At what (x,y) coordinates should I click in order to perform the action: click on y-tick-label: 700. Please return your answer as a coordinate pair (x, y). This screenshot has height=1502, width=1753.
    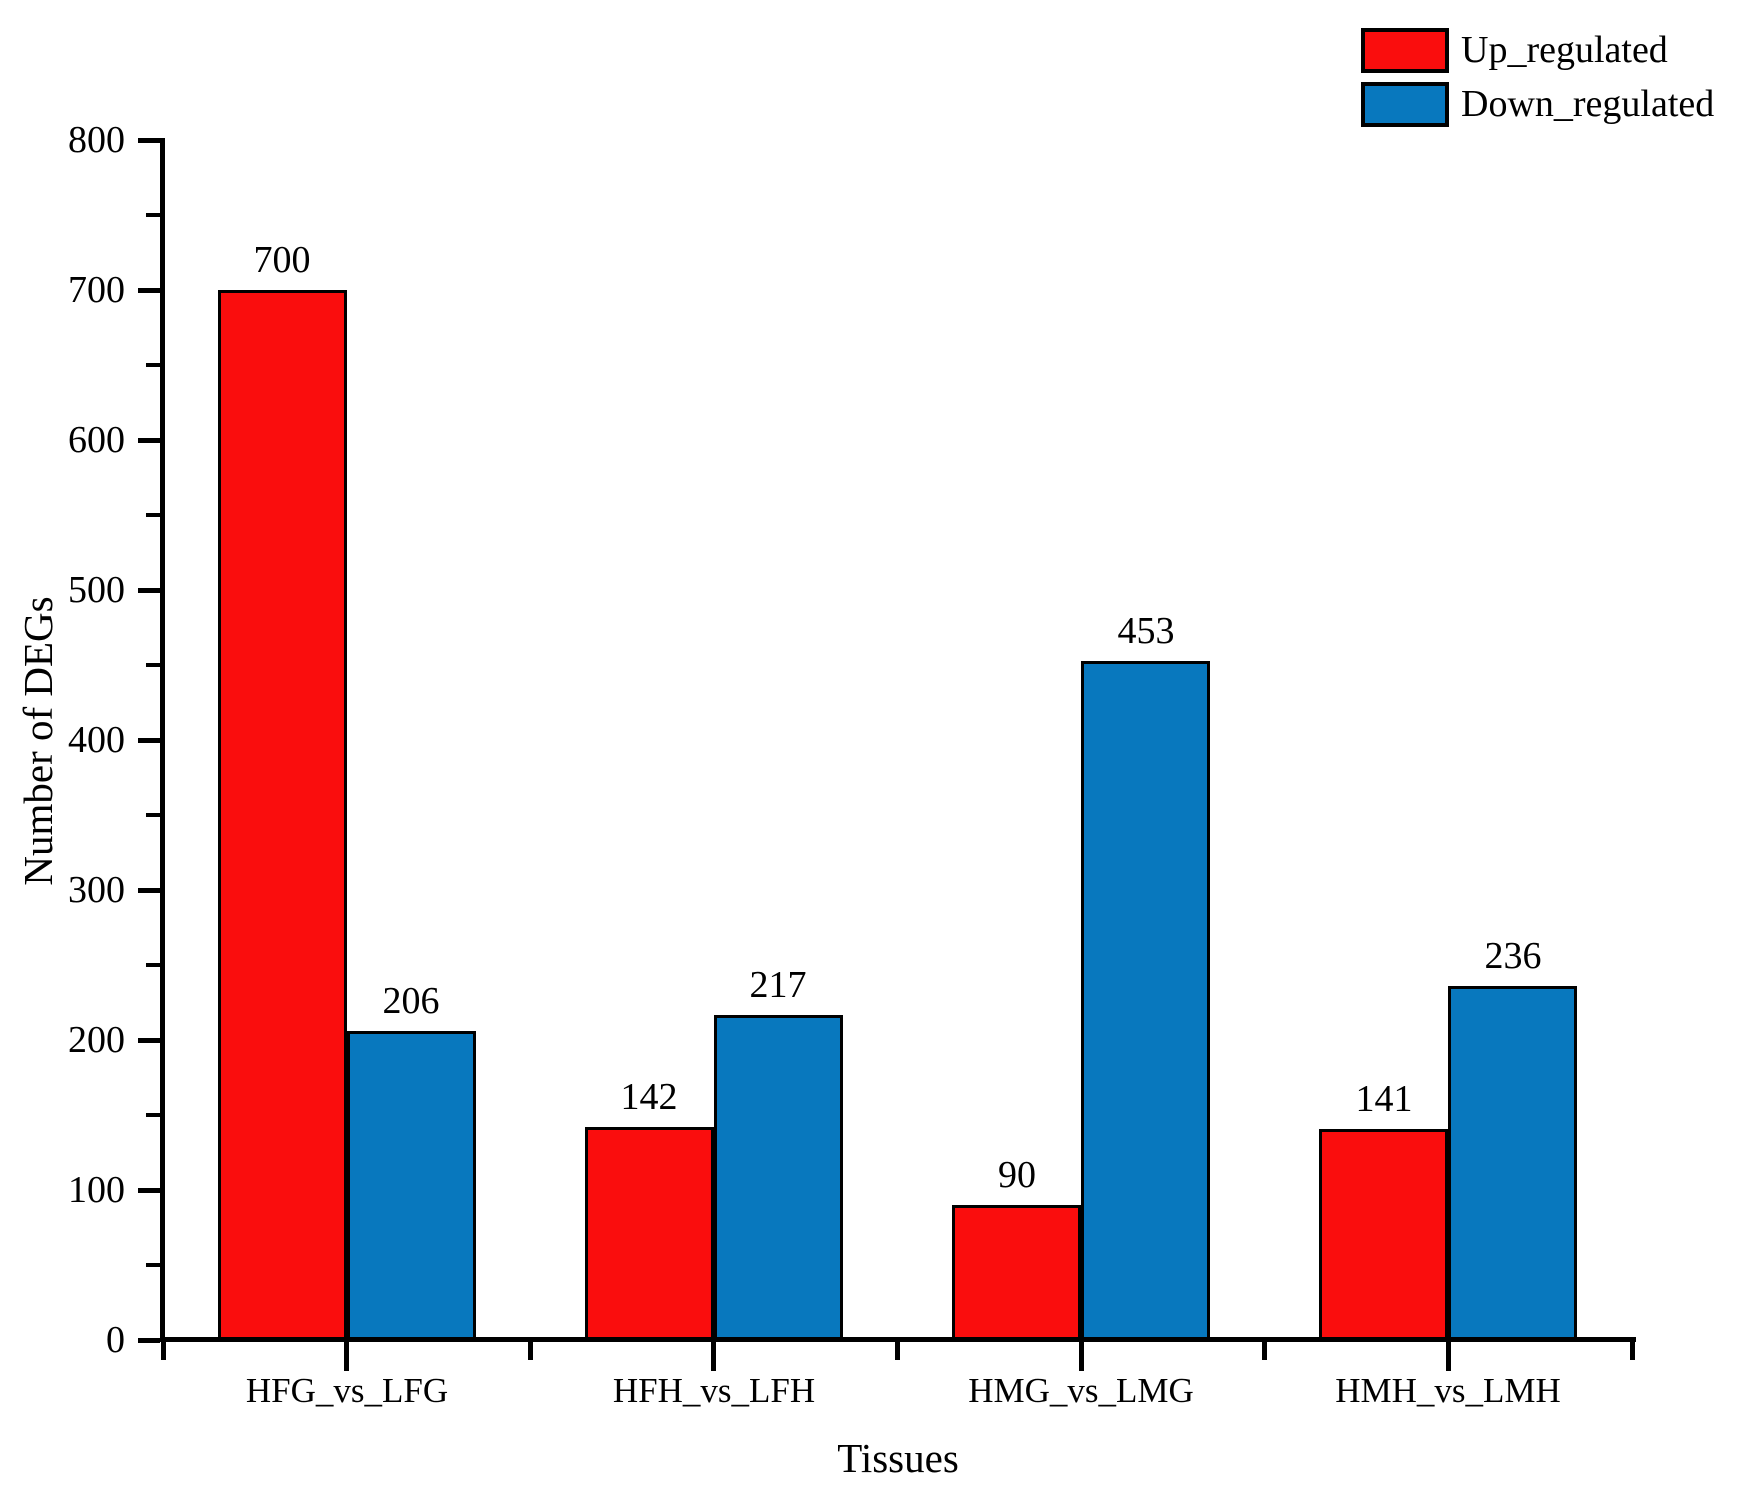
    Looking at the image, I should click on (96, 290).